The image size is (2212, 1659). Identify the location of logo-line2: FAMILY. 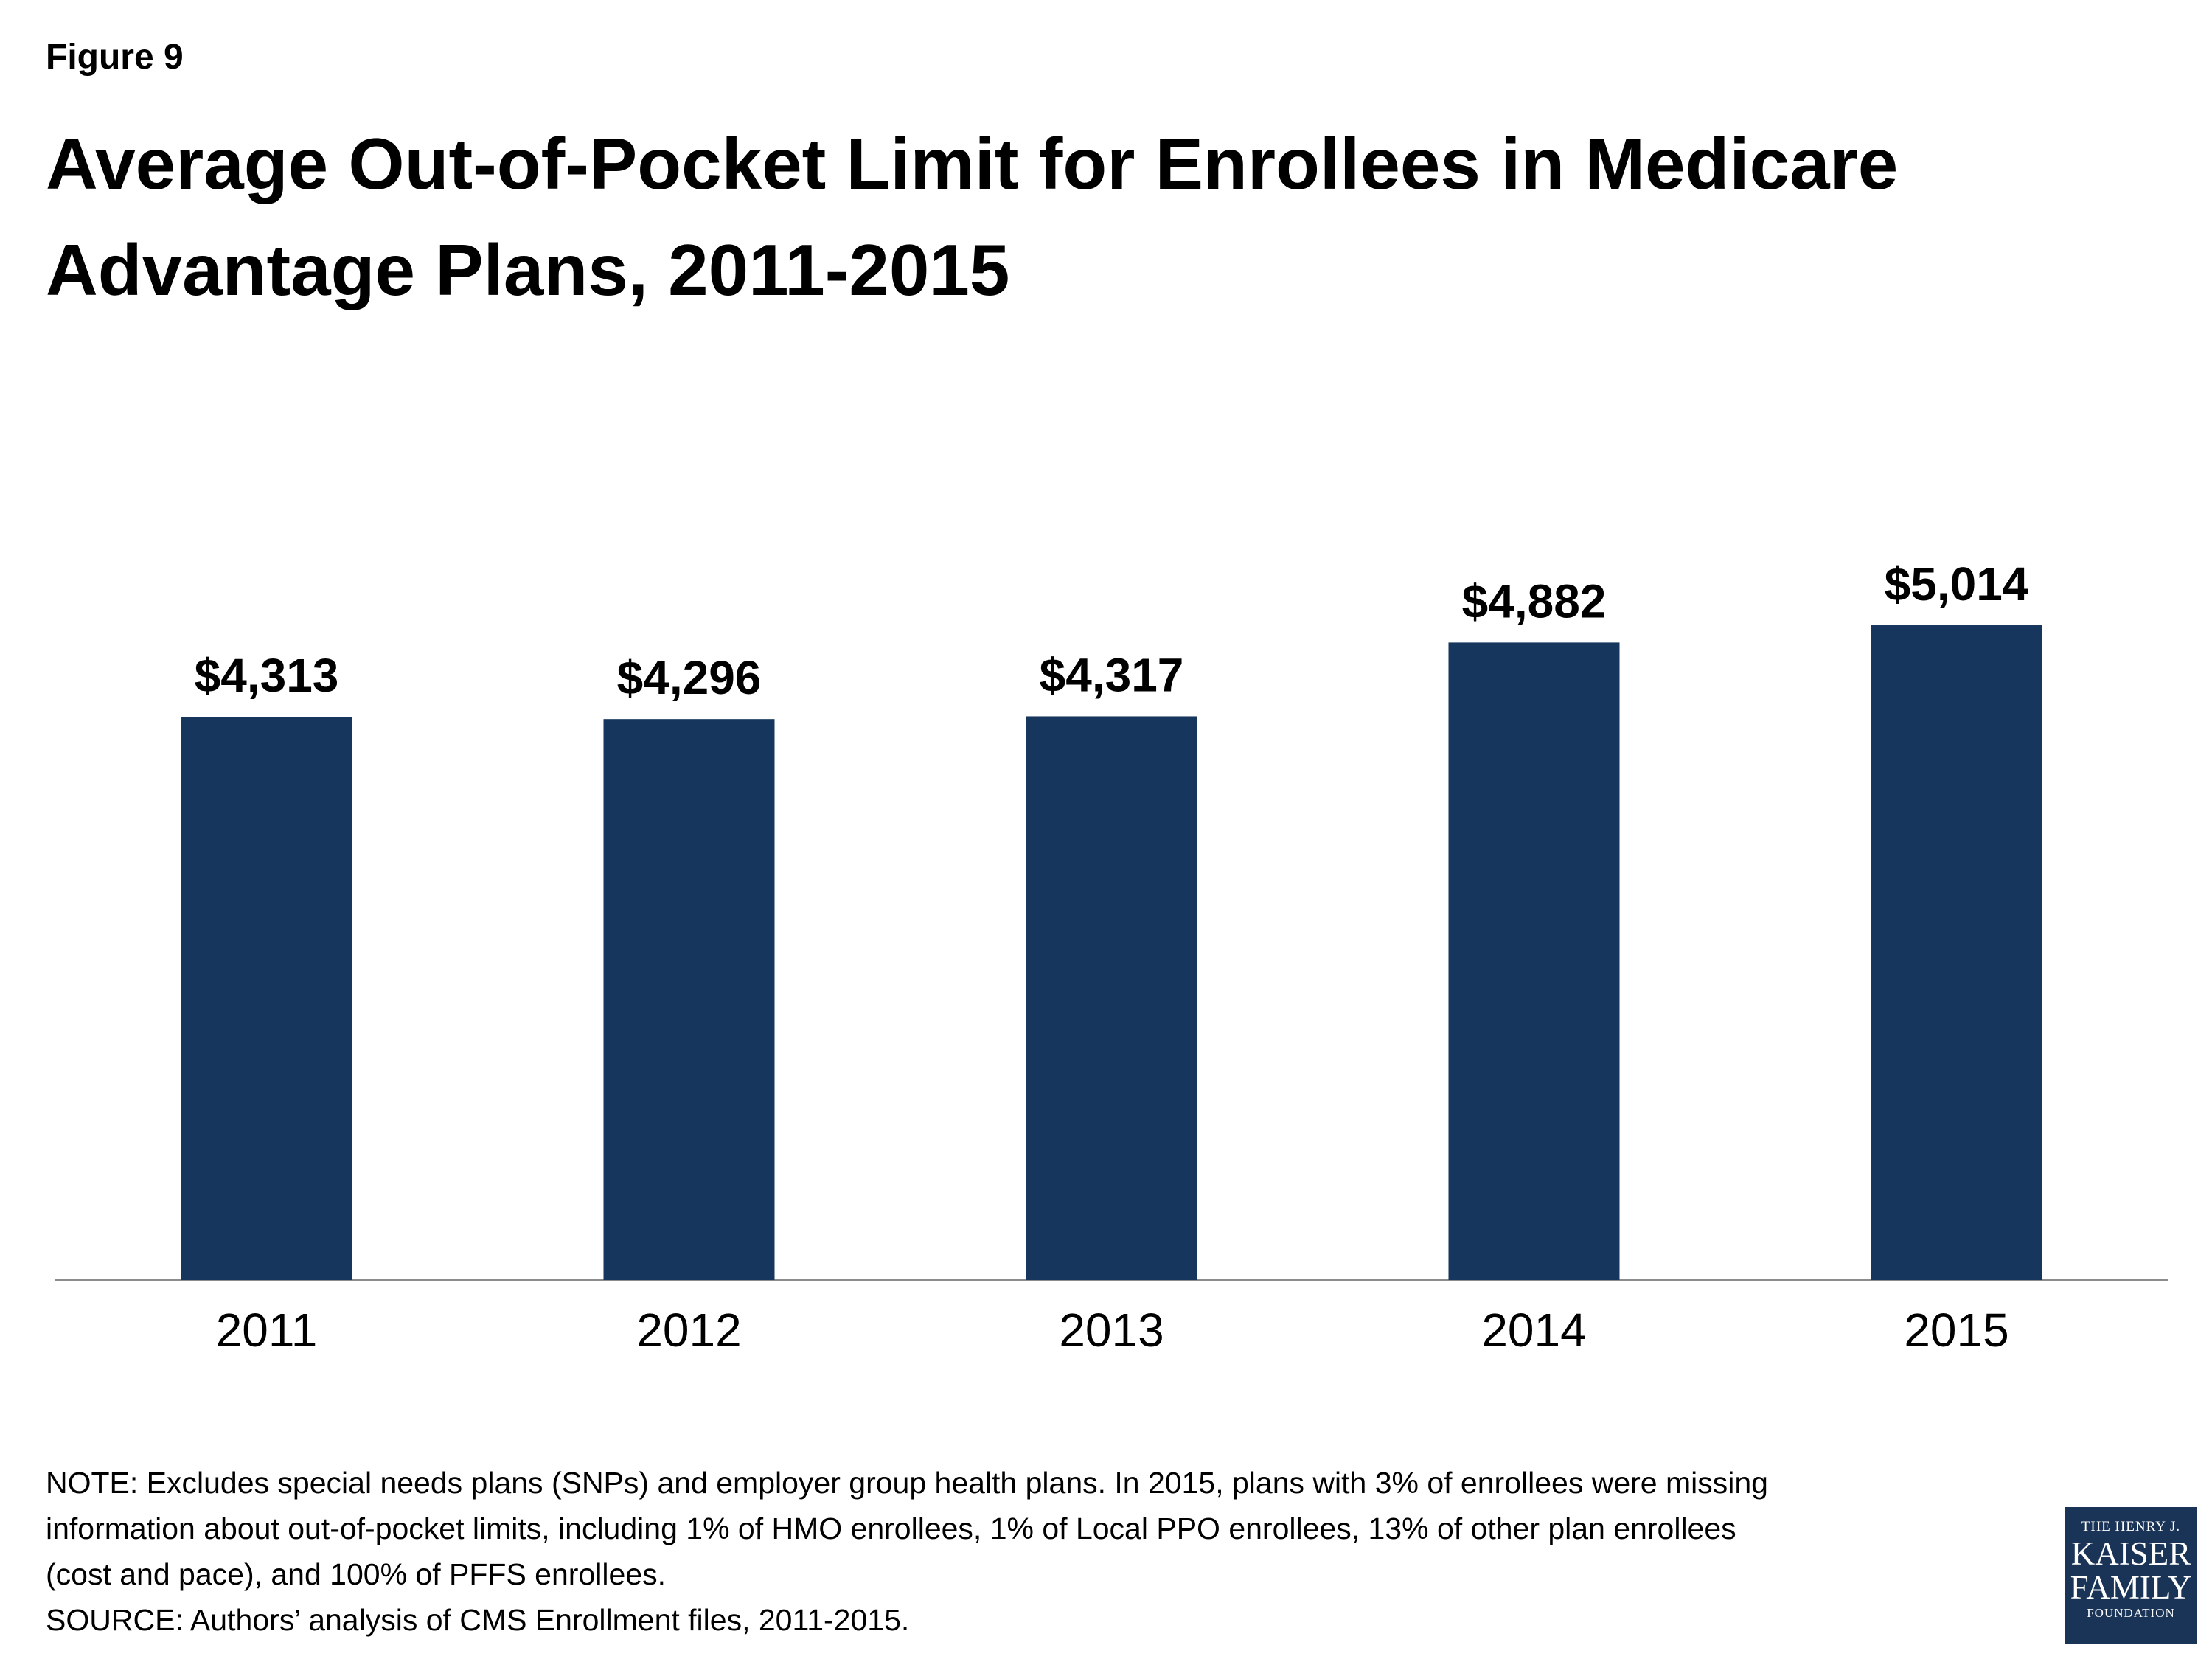
(2131, 1587).